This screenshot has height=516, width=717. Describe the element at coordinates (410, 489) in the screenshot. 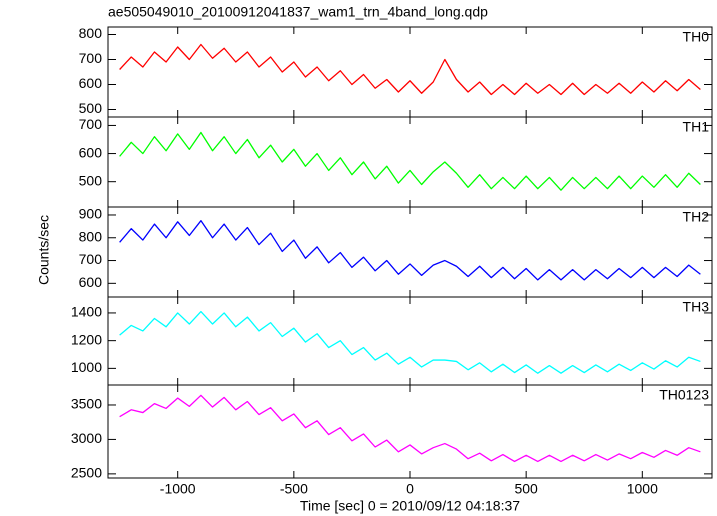

I see `x-tick-label: 0` at that location.